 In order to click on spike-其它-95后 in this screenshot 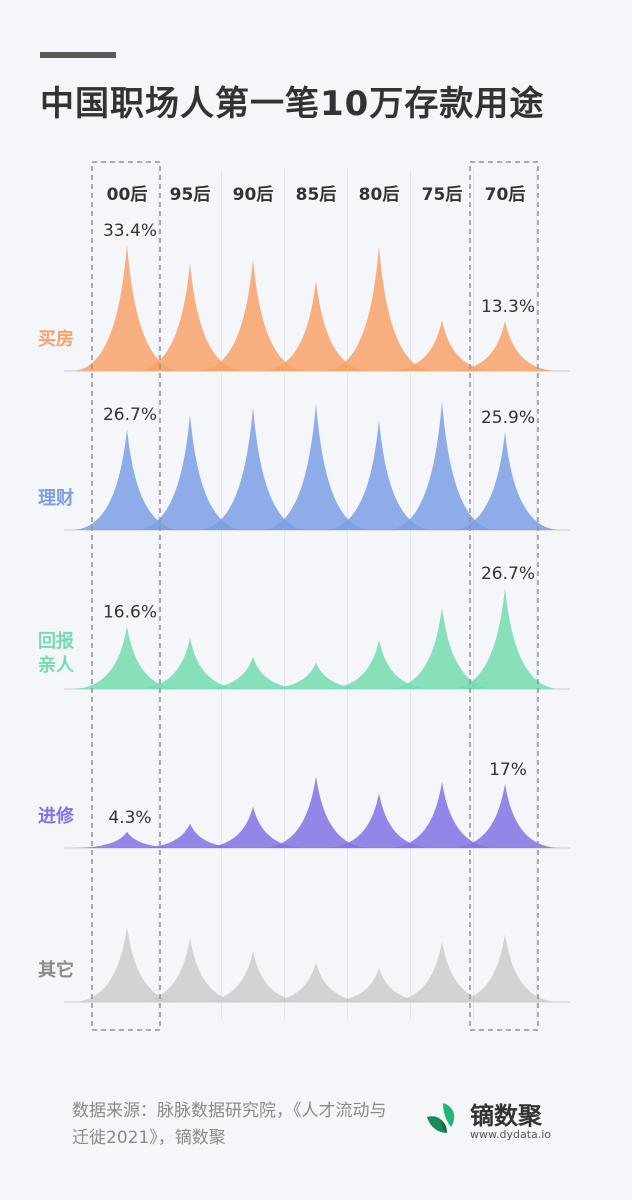, I will do `click(190, 969)`.